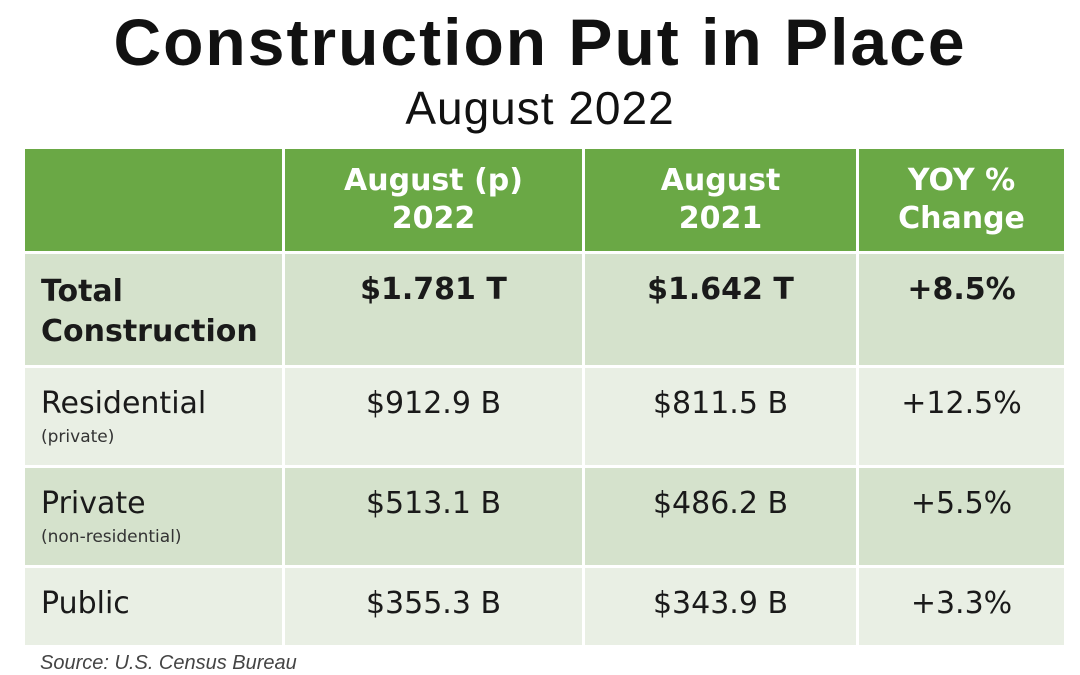  I want to click on header-yoy-line2: Change, so click(961, 218).